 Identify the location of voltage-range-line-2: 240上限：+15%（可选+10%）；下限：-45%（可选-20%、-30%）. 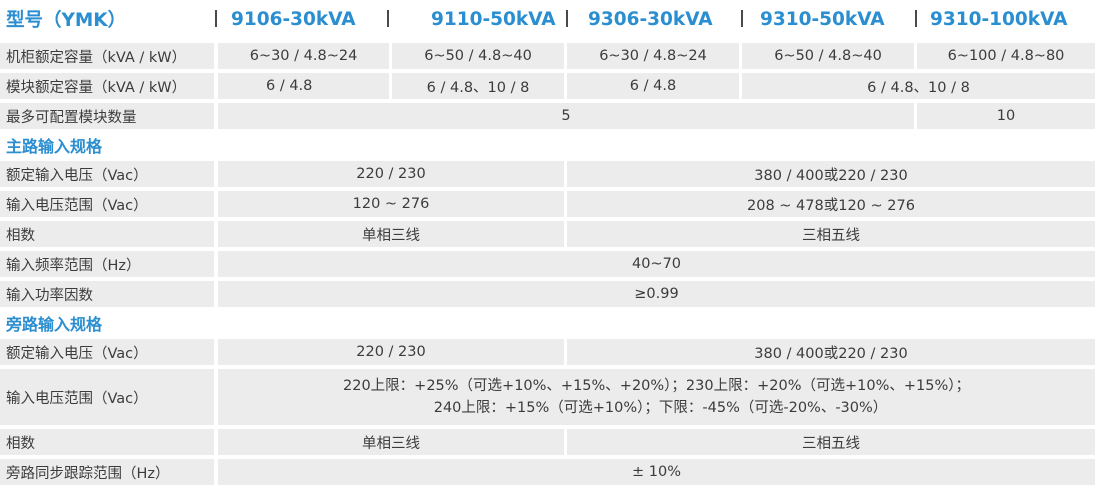
(660, 408).